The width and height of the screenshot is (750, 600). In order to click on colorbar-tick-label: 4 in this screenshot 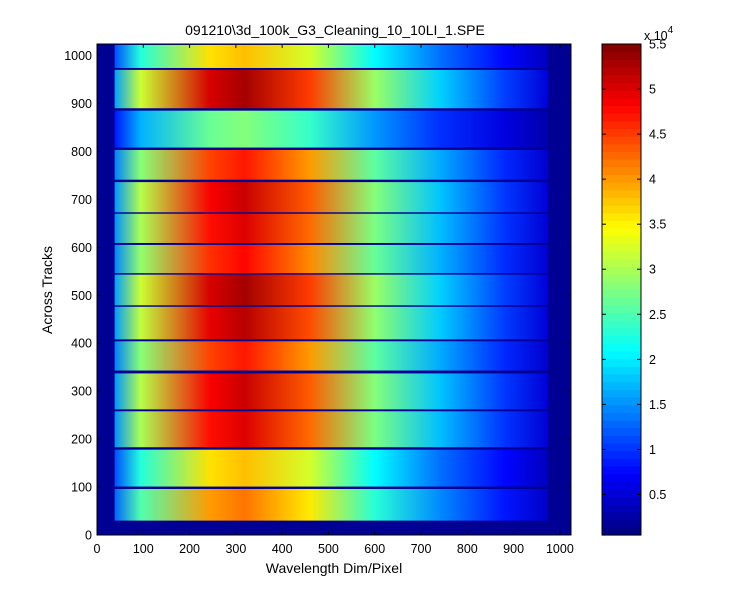, I will do `click(652, 180)`.